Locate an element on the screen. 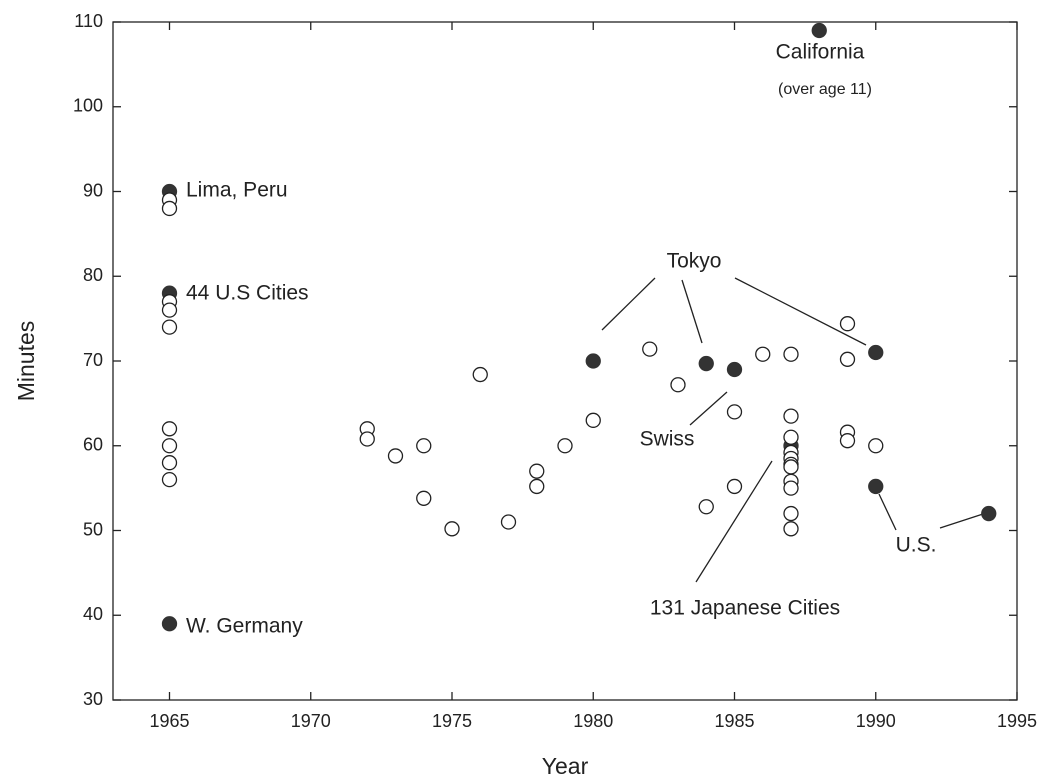  x-tick-label: 1985 is located at coordinates (734, 721).